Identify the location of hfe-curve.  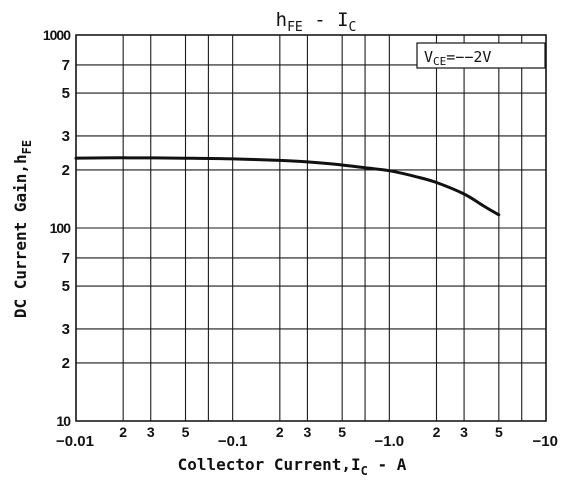
(287, 186).